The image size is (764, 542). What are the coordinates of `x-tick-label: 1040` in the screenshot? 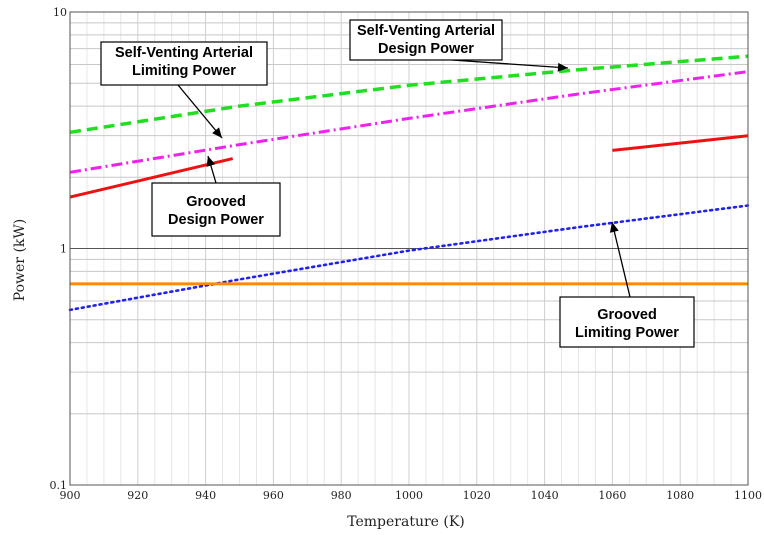 It's located at (545, 495).